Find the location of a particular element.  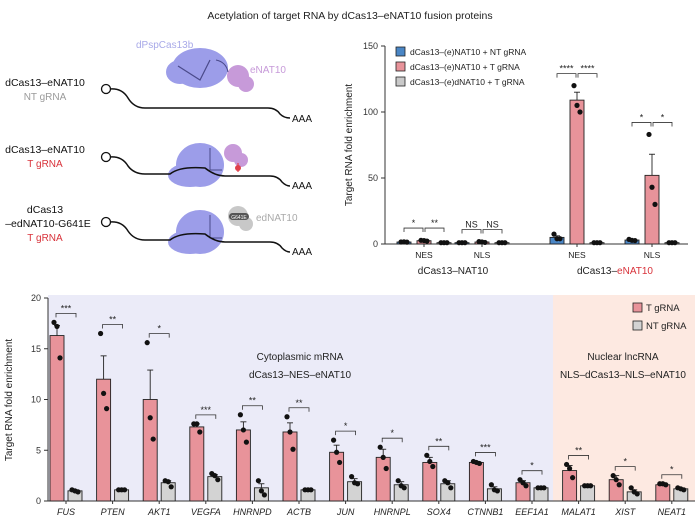

x-tick-label: CTNNB1 is located at coordinates (485, 512).